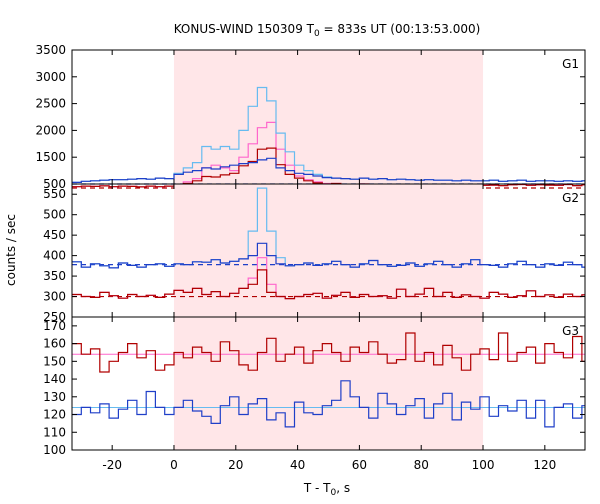 Image resolution: width=600 pixels, height=504 pixels. Describe the element at coordinates (54, 326) in the screenshot. I see `y-tick-label: 170` at that location.